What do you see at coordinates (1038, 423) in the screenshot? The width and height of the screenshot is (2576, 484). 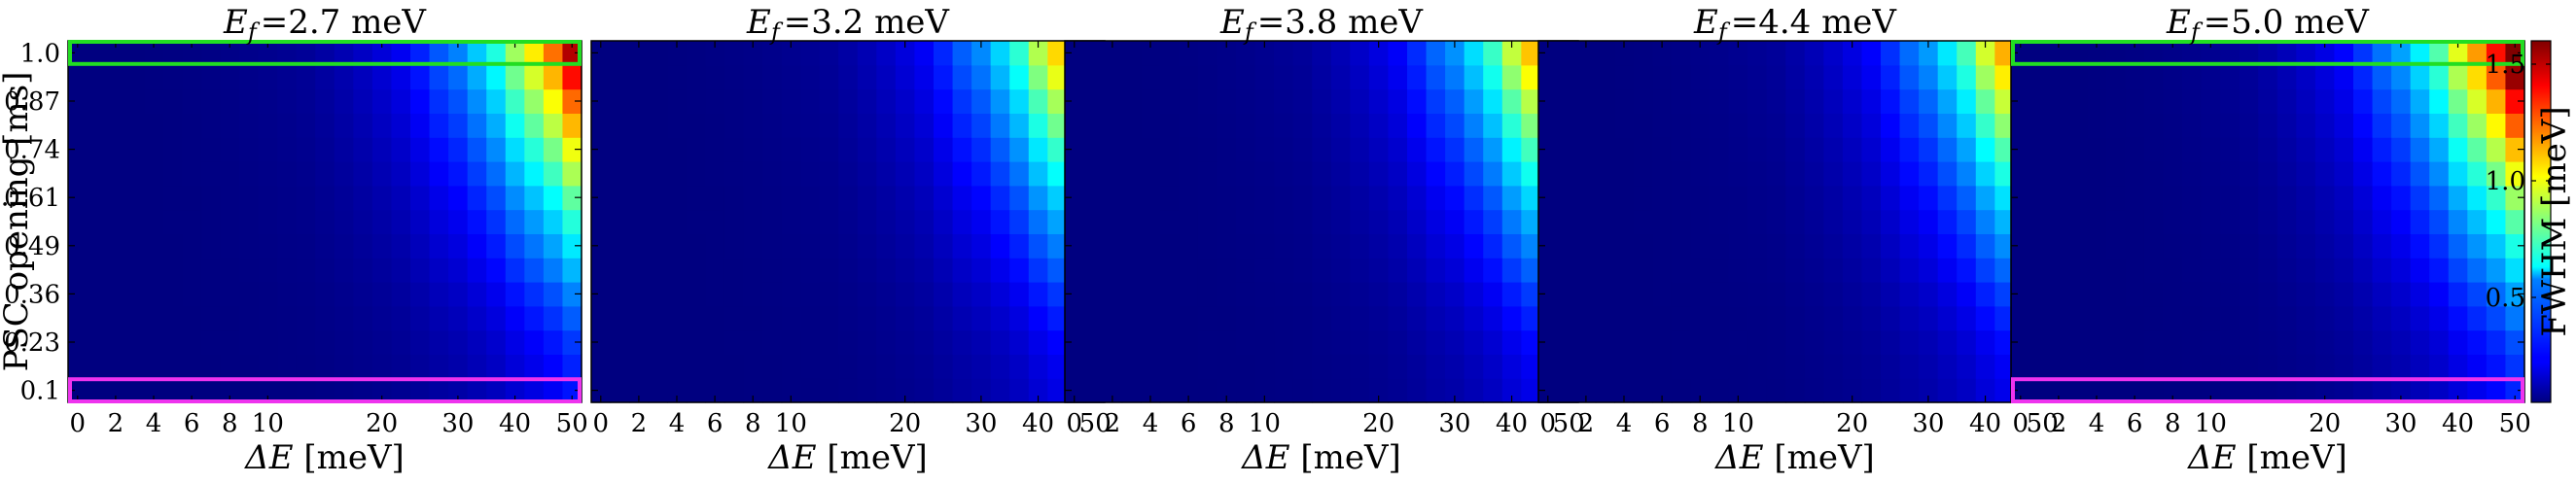 I see `x-tick-label: 40` at bounding box center [1038, 423].